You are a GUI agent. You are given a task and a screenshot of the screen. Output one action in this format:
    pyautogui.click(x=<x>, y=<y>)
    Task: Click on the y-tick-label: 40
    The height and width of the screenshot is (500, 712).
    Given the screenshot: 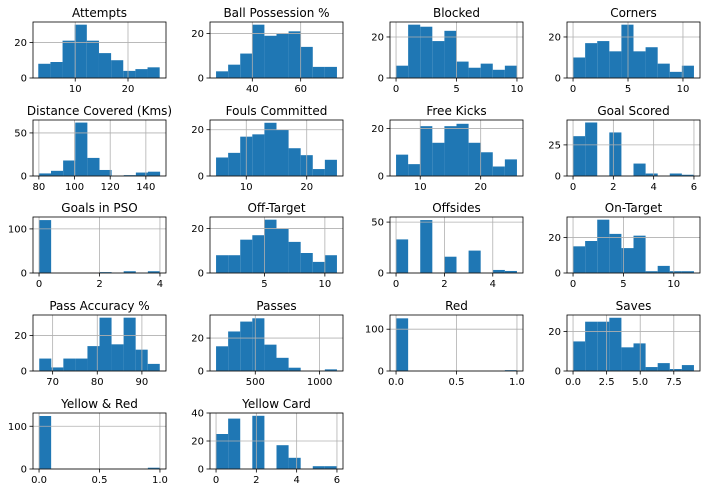 What is the action you would take?
    pyautogui.click(x=197, y=414)
    